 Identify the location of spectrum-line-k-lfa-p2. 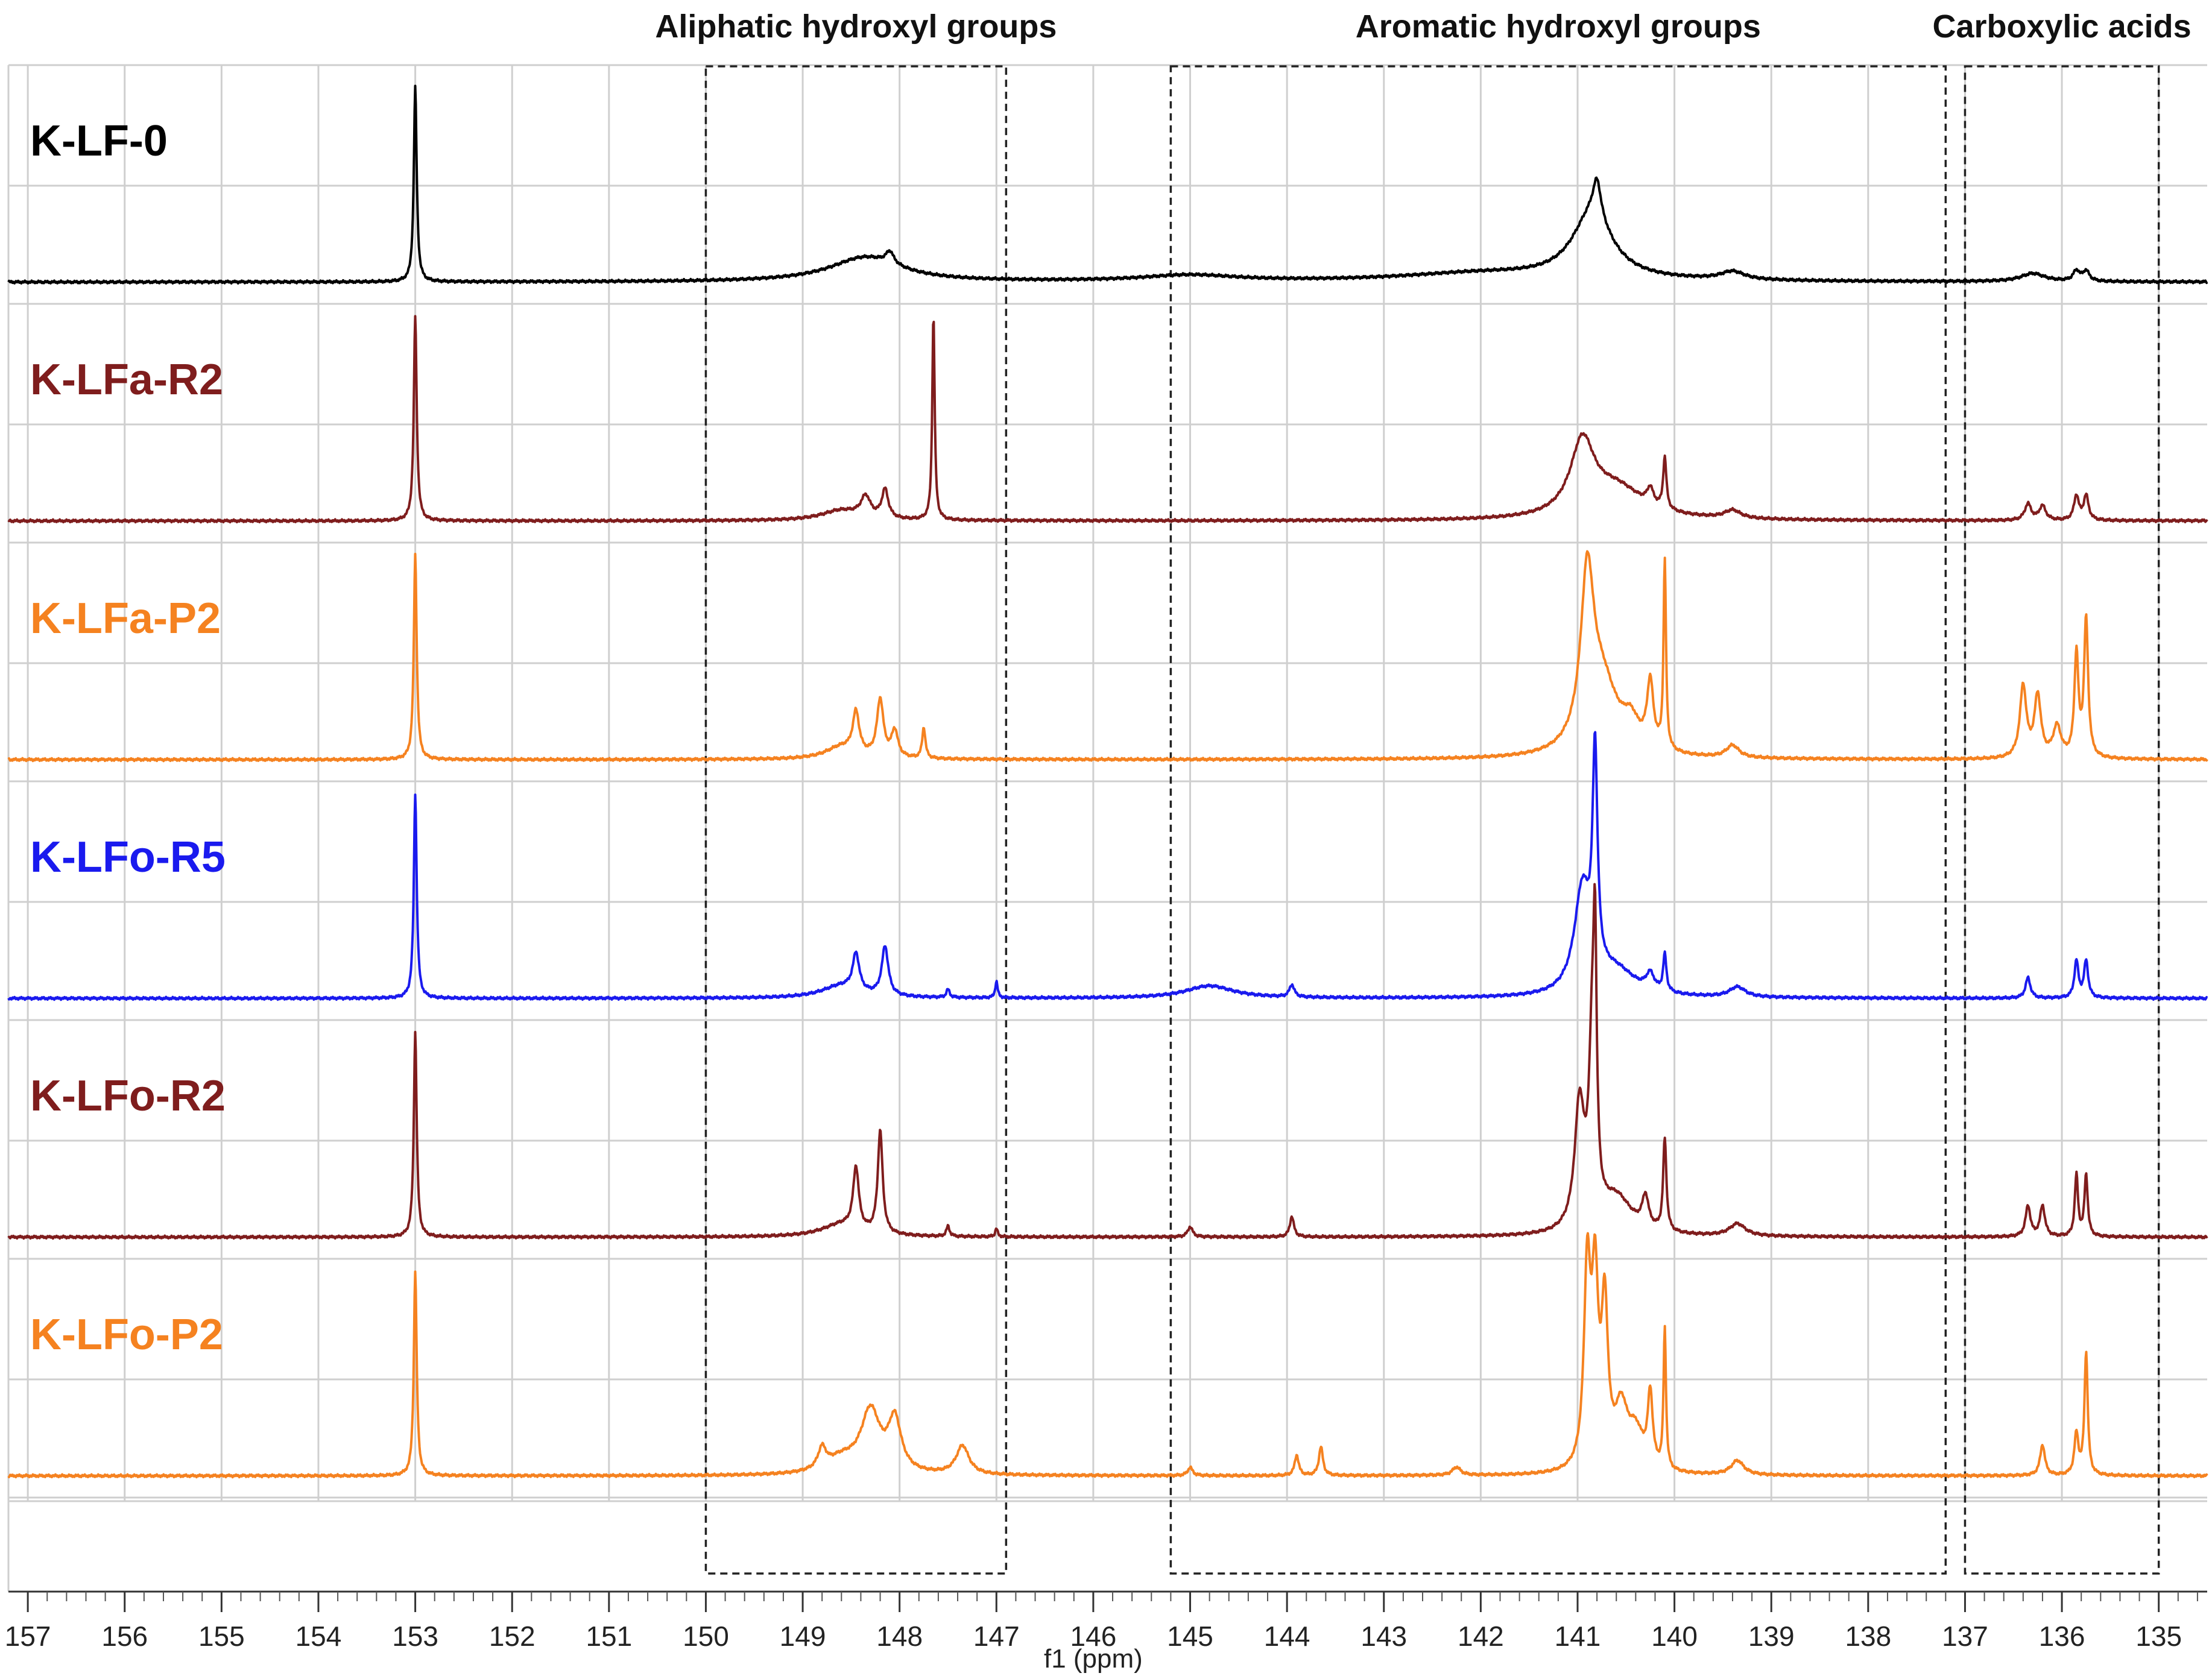
(1107, 656).